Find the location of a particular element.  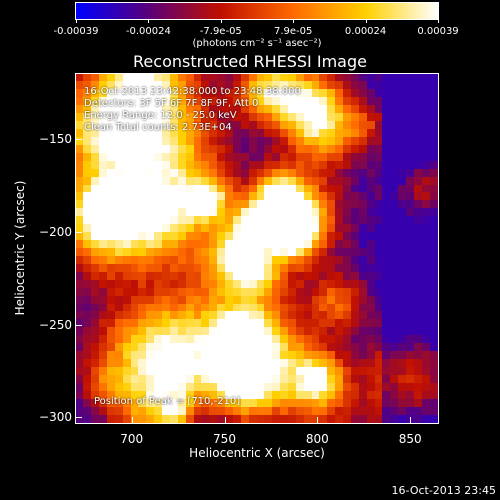

colorbar-tick-label: 0.00039 is located at coordinates (438, 31).